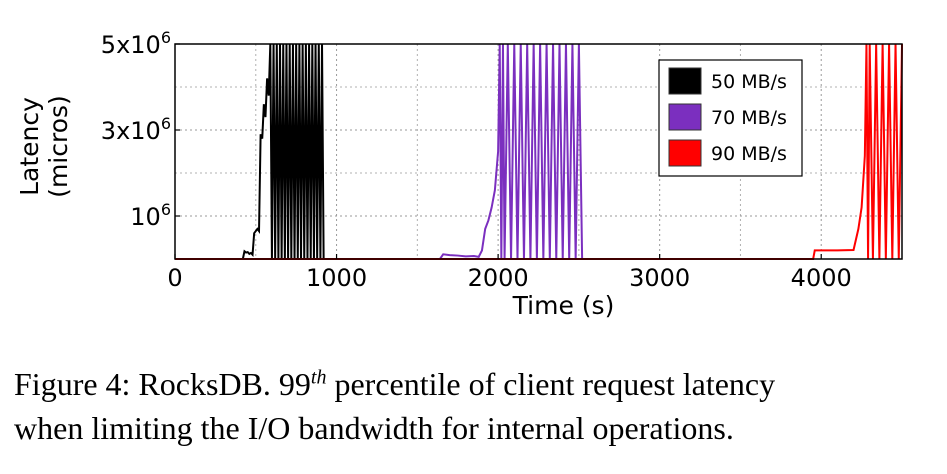 This screenshot has width=947, height=474. Describe the element at coordinates (162, 384) in the screenshot. I see `caption-prefix: Figure 4: RocksDB. 99` at that location.